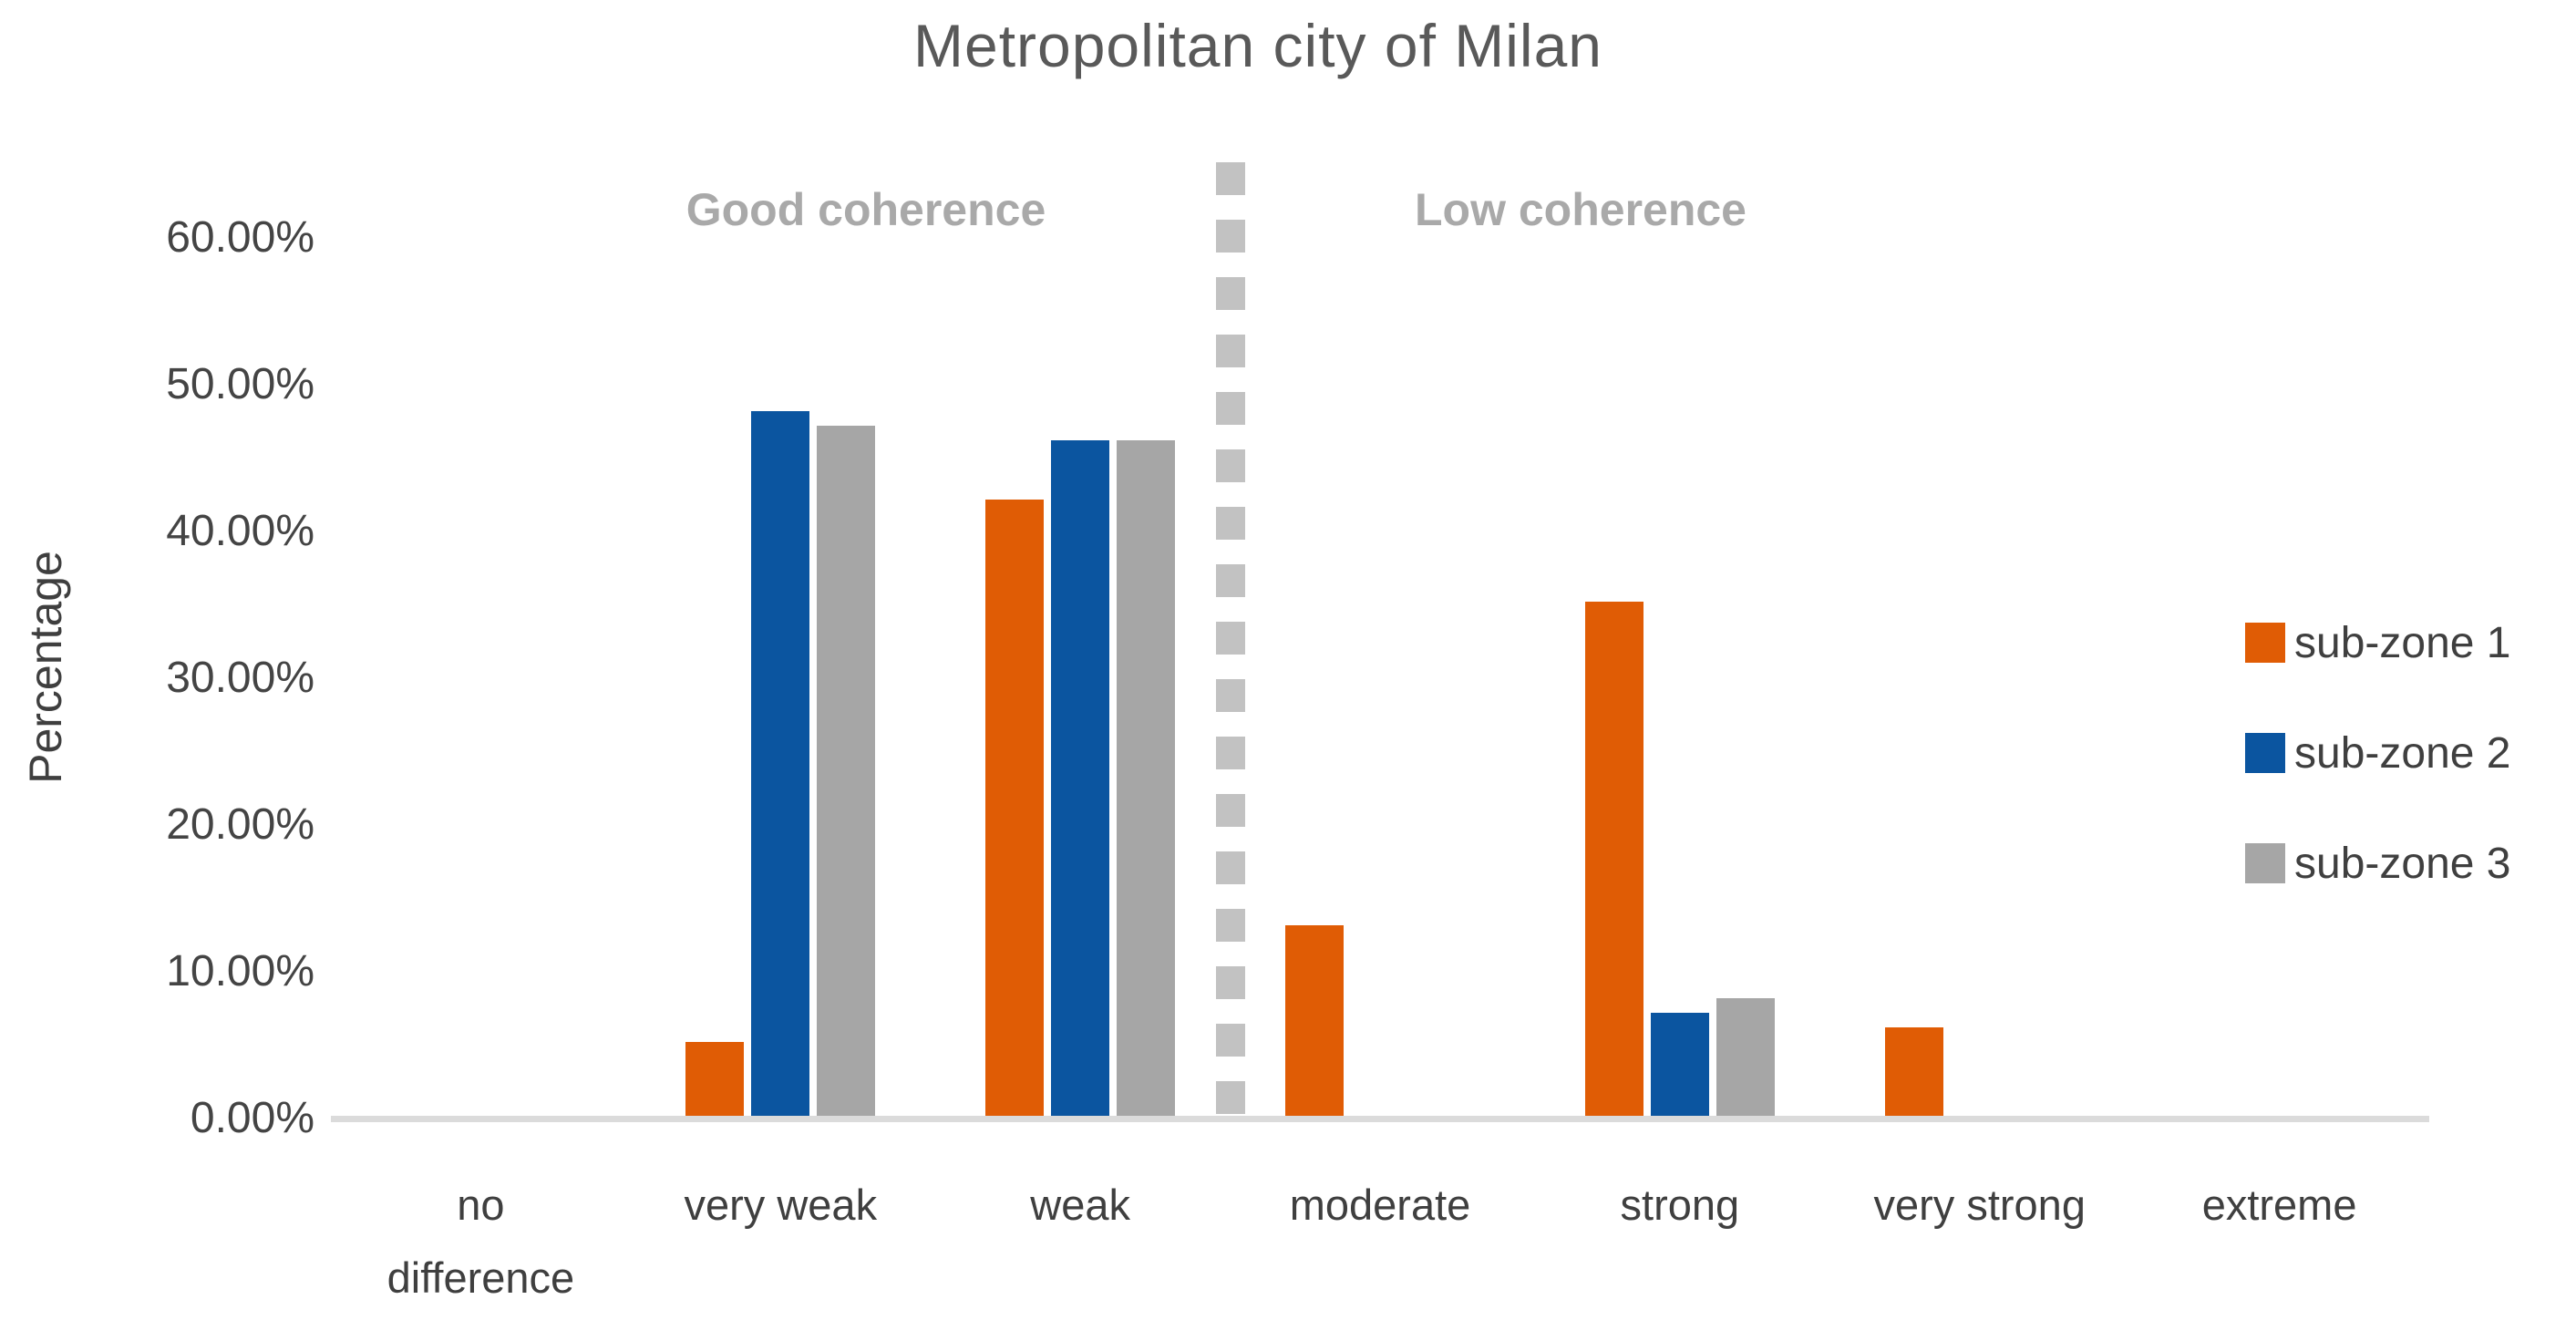 Image resolution: width=2576 pixels, height=1320 pixels. What do you see at coordinates (1979, 1242) in the screenshot?
I see `x-tick-label-very-strong: very strong` at bounding box center [1979, 1242].